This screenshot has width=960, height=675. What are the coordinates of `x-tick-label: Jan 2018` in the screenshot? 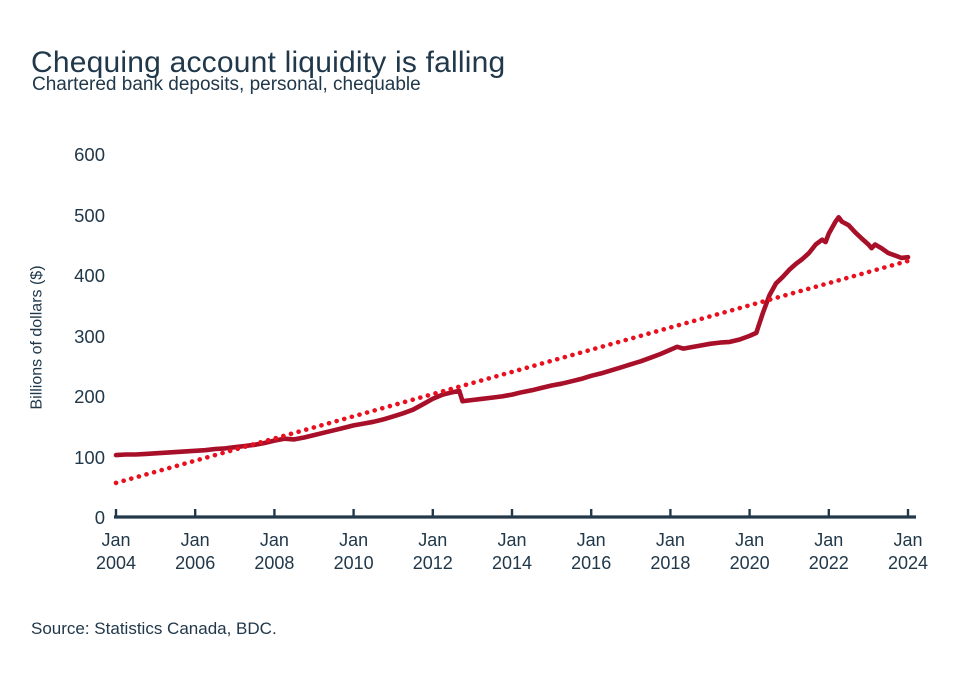 It's located at (670, 551).